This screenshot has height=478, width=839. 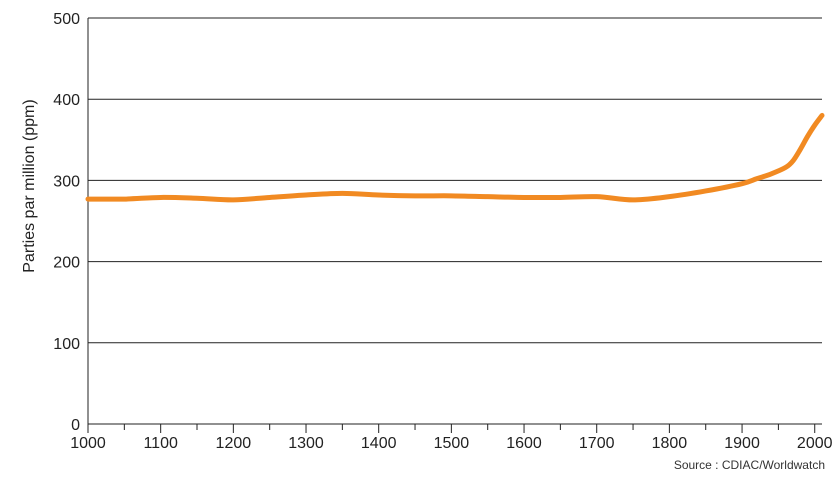 I want to click on y-tick-label-500: 500, so click(x=66, y=19).